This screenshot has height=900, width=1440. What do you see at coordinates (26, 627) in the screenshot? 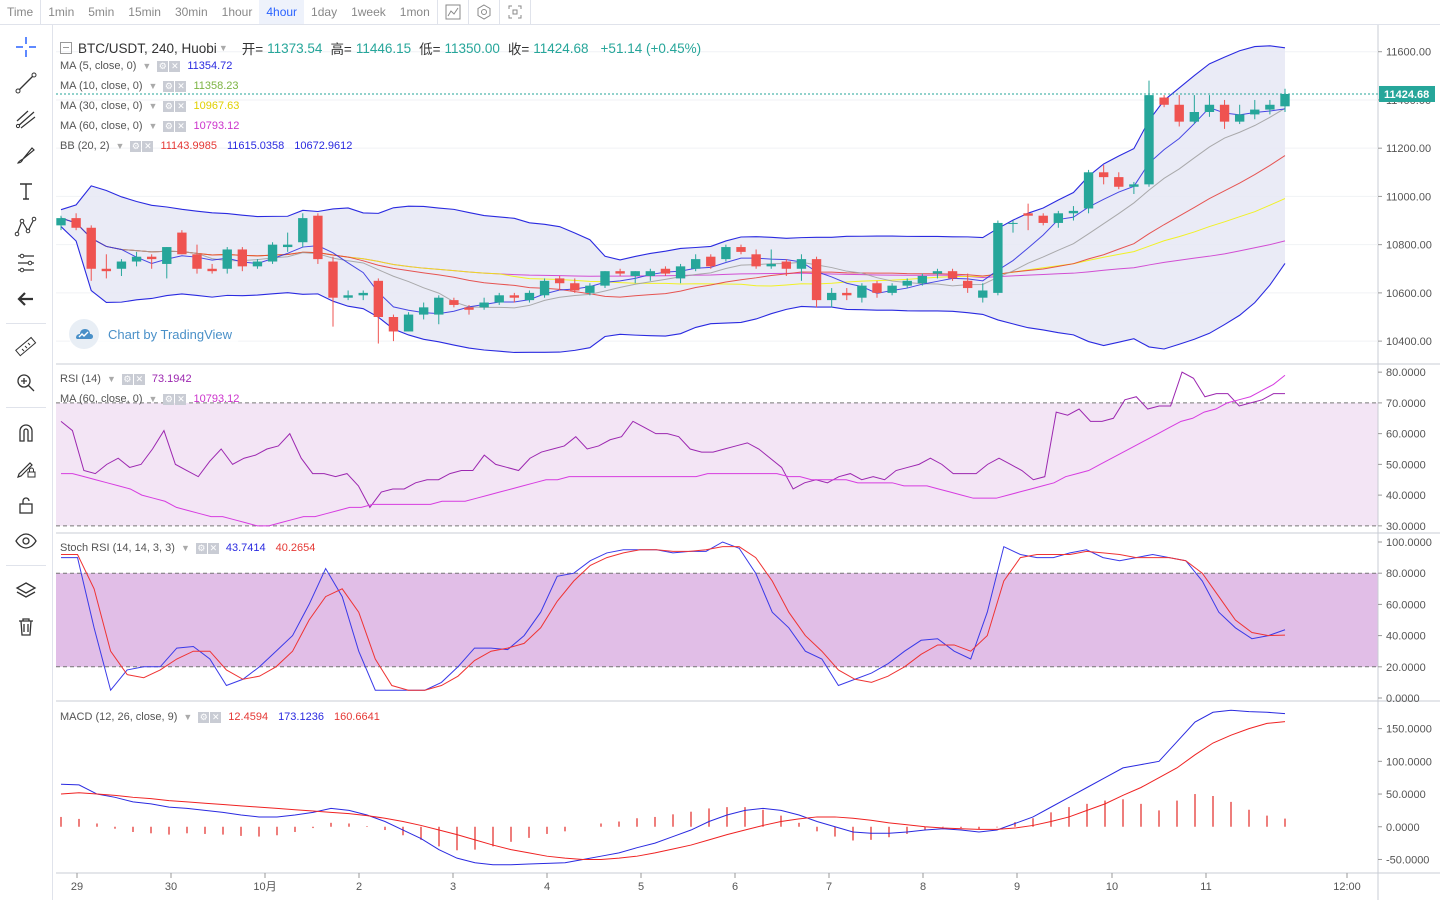
I see `trash-icon` at bounding box center [26, 627].